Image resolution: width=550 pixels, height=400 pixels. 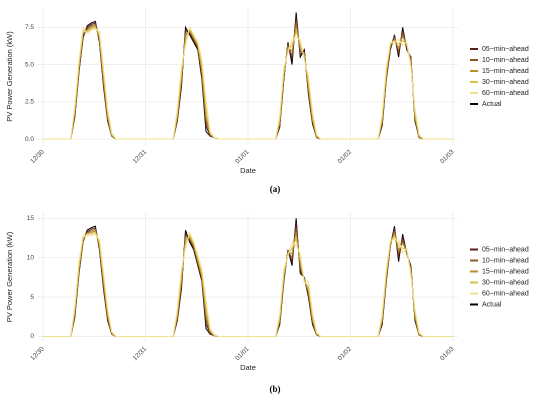 I want to click on y-tick-label: 0, so click(x=32, y=336).